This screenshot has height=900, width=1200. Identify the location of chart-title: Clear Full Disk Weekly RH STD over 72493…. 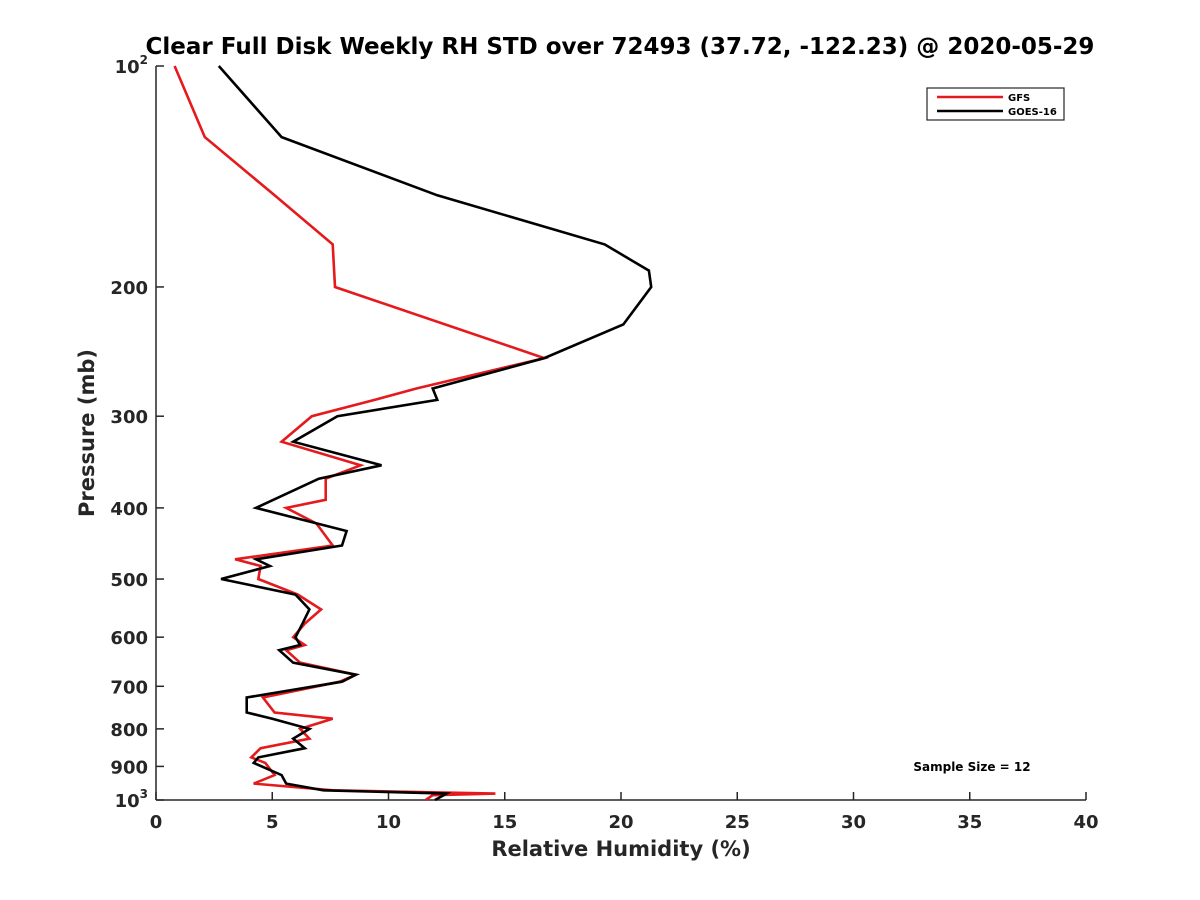
(620, 47).